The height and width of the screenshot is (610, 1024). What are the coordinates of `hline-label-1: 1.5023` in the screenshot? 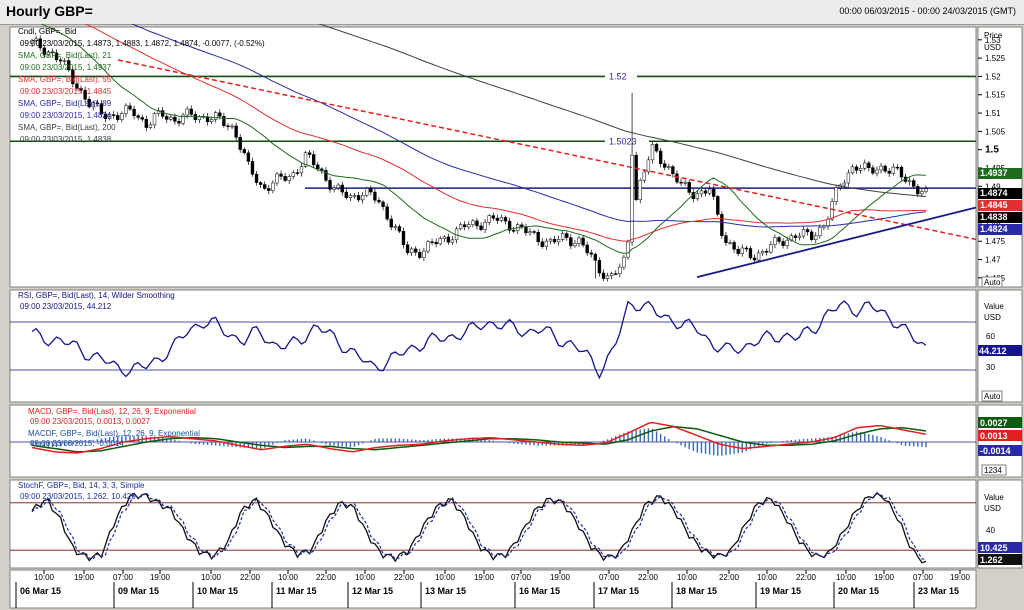 It's located at (623, 141).